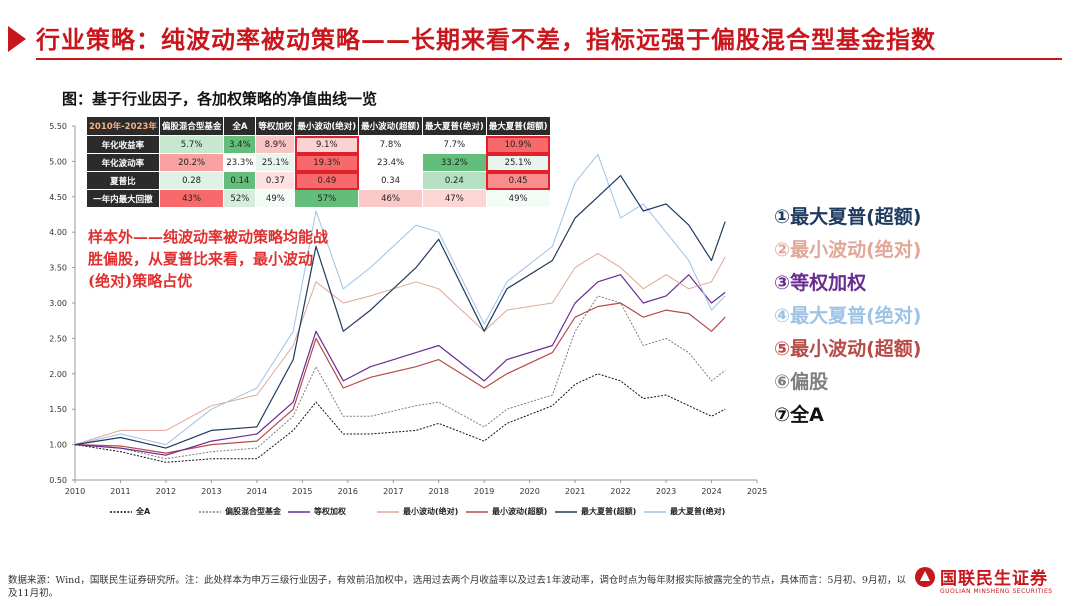 This screenshot has height=606, width=1080. What do you see at coordinates (454, 162) in the screenshot?
I see `table-cell: 33.2%` at bounding box center [454, 162].